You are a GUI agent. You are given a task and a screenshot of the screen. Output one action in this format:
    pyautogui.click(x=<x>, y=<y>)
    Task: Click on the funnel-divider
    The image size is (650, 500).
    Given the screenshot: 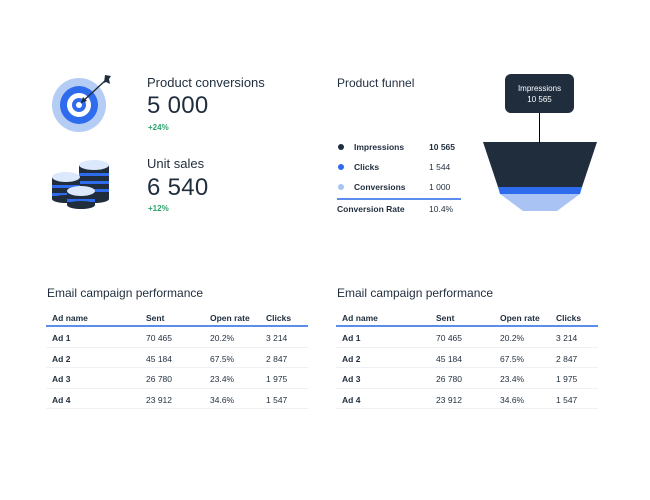 What is the action you would take?
    pyautogui.click(x=399, y=199)
    